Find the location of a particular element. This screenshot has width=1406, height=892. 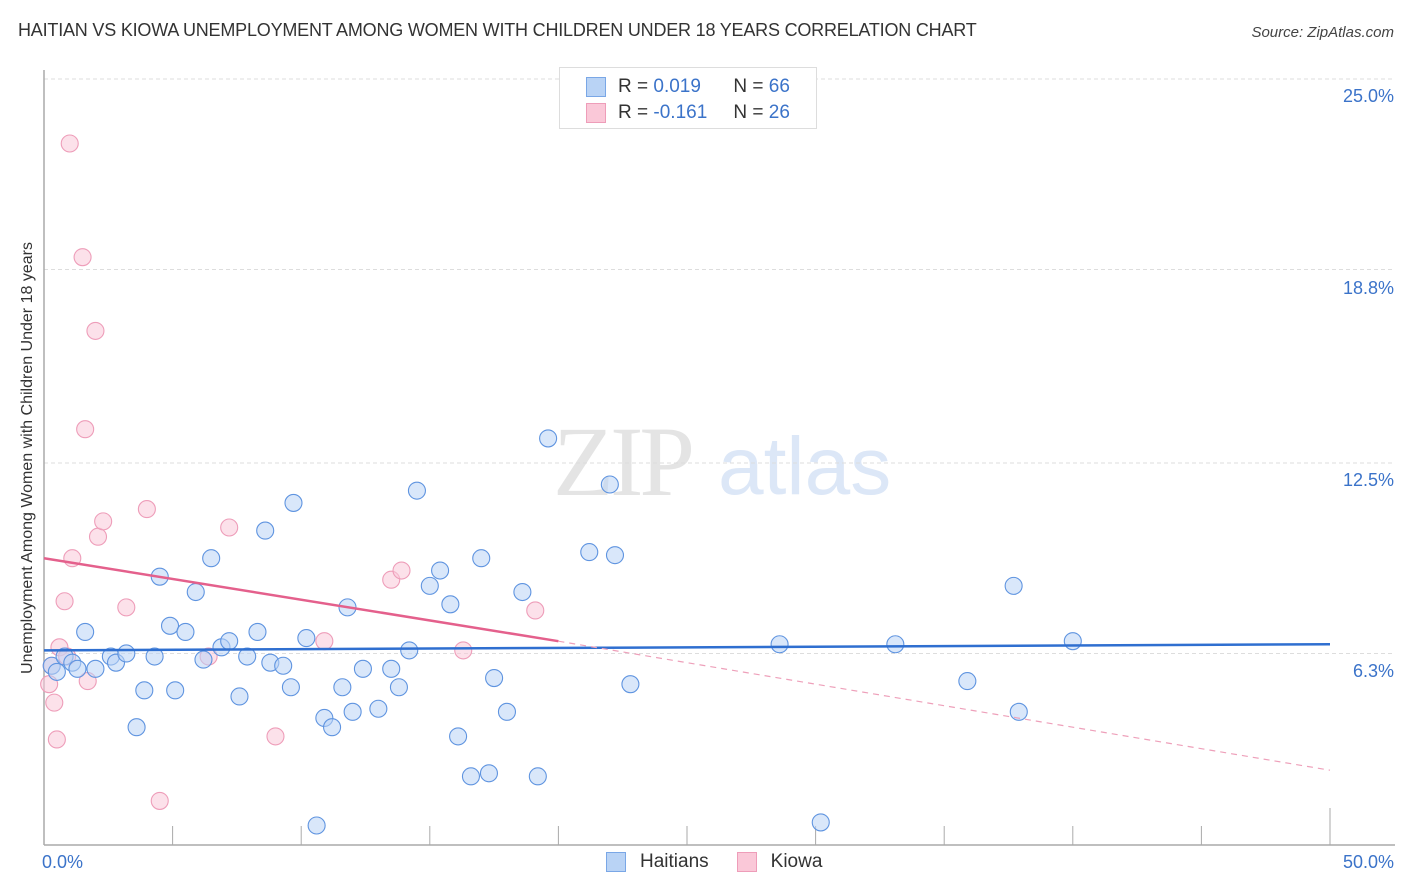

n-value: 26 is located at coordinates (779, 112).